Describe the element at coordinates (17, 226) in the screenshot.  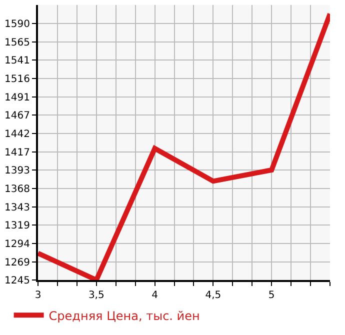
I see `y-tick-label: 1319` at that location.